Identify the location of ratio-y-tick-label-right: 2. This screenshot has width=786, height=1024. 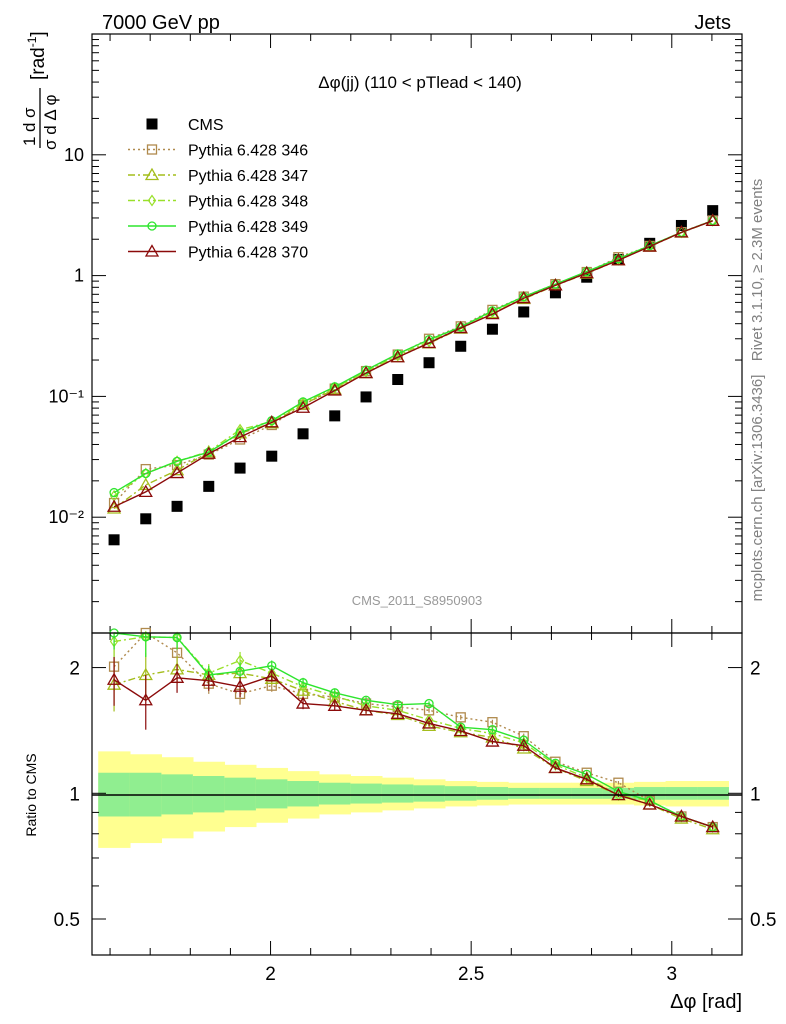
(755, 669).